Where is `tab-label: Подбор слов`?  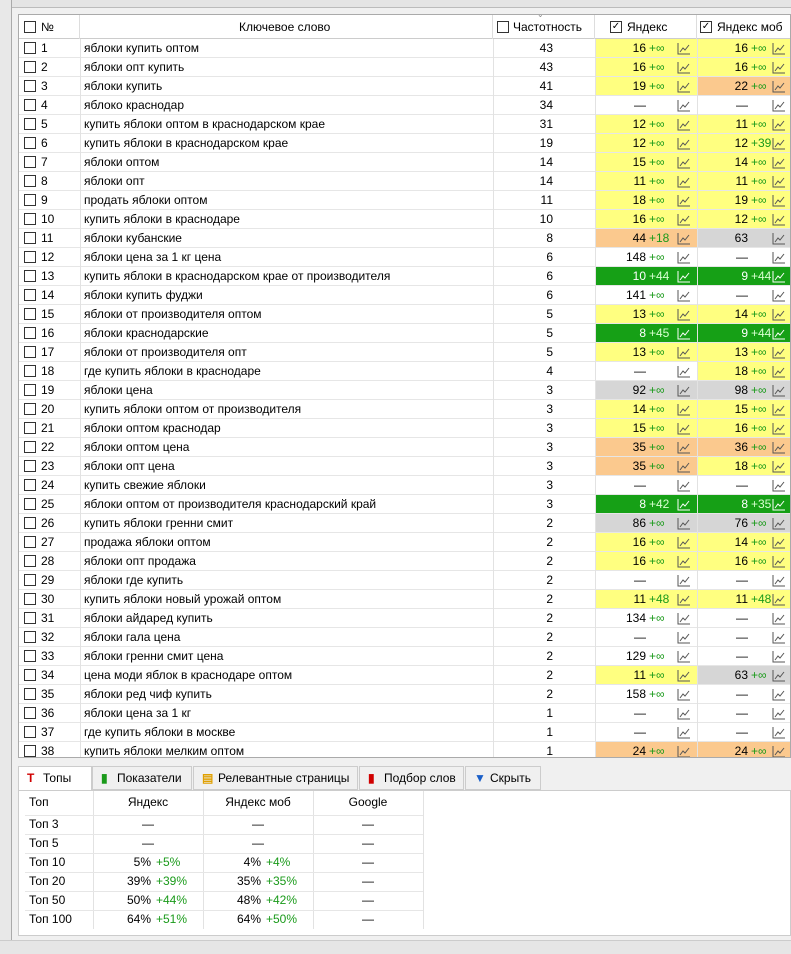
tab-label: Подбор слов is located at coordinates (420, 778).